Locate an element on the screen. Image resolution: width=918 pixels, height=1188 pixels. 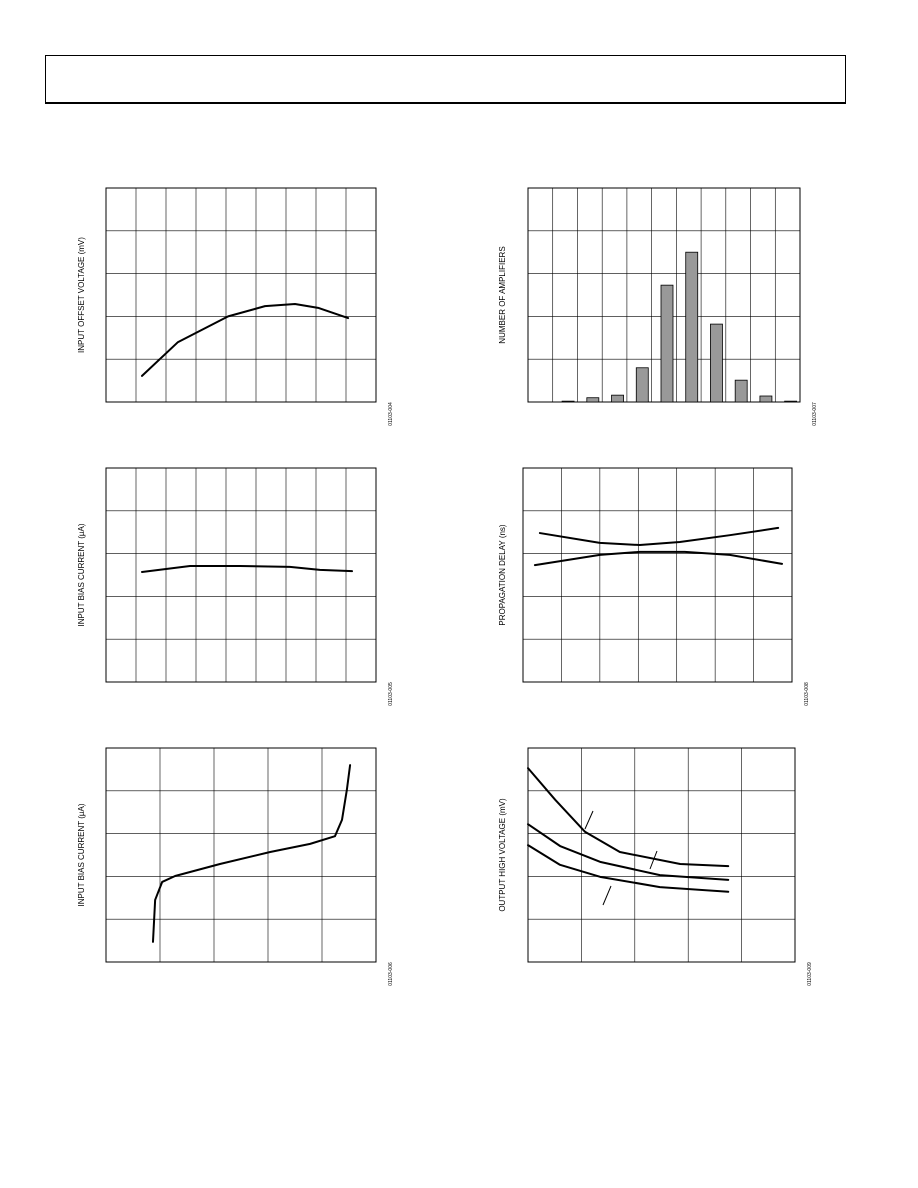
figure-id: 01103-008 is located at coordinates (807, 694).